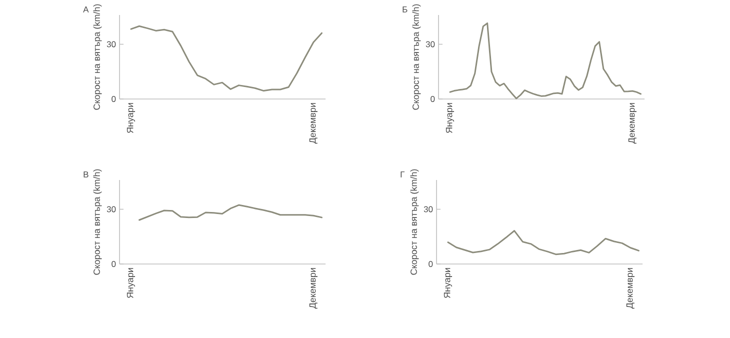 Image resolution: width=730 pixels, height=338 pixels. I want to click on chart-title: Г, so click(402, 175).